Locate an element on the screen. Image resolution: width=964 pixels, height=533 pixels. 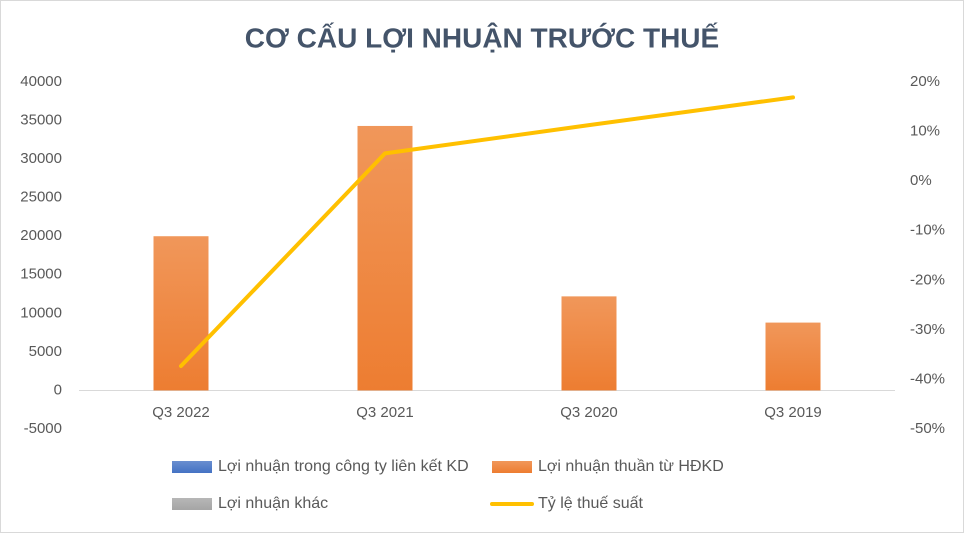
y-tick-label: 20000 is located at coordinates (41, 235).